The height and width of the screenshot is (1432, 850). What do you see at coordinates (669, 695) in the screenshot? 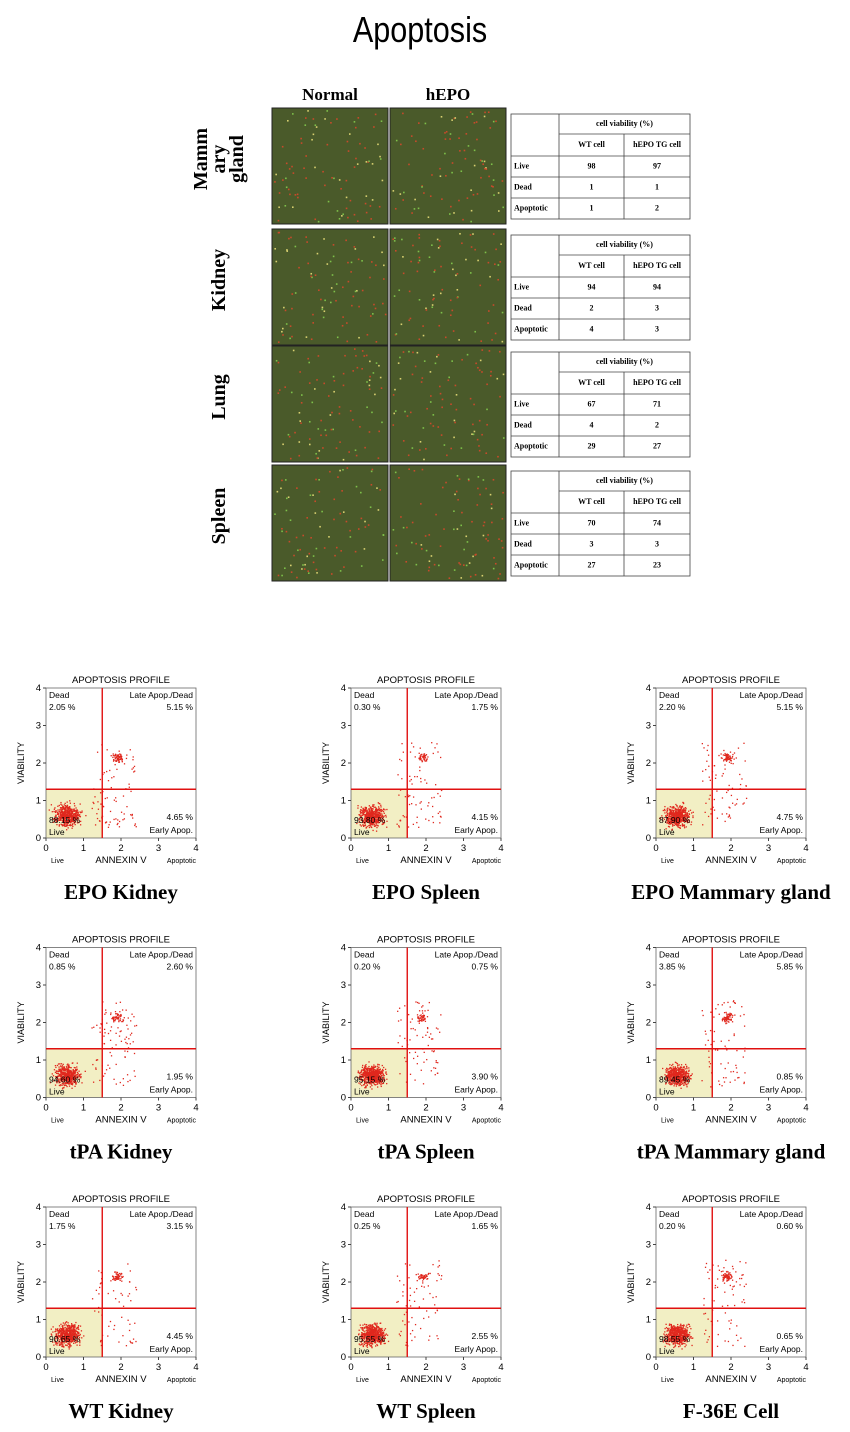
I see `quadrant-name: Dead` at bounding box center [669, 695].